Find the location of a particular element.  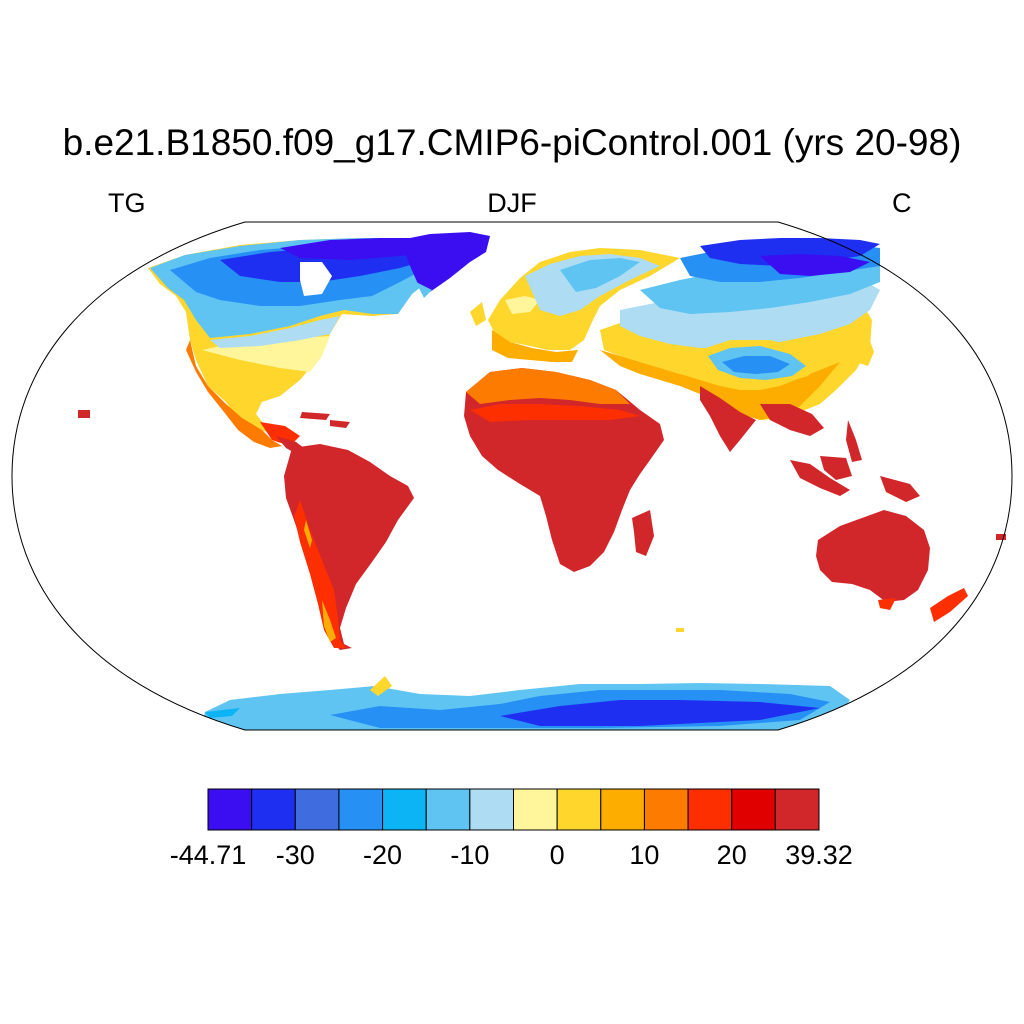

season-label: DJF is located at coordinates (512, 203).